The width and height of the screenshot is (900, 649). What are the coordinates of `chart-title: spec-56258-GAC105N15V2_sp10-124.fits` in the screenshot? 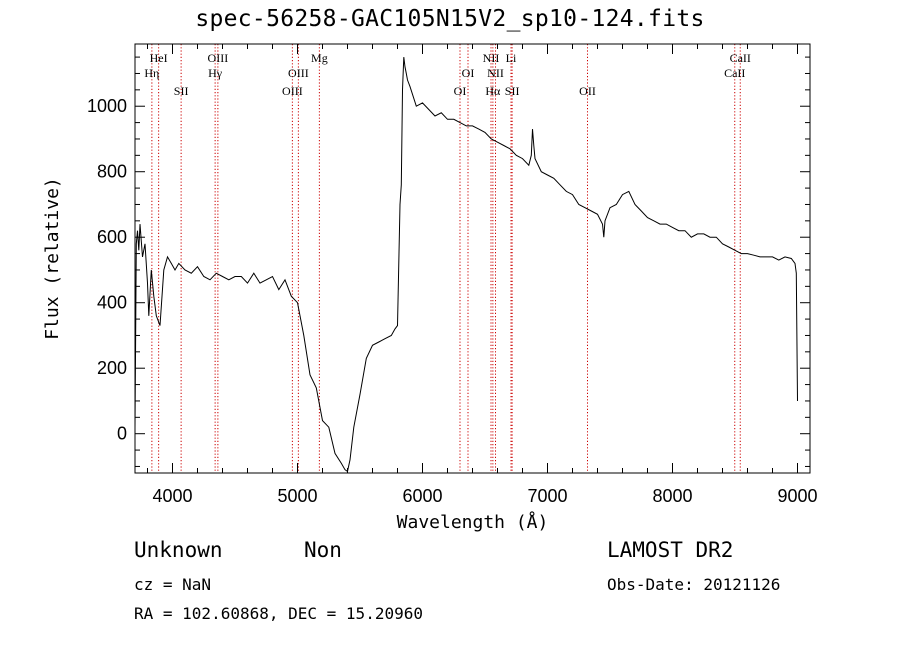 It's located at (450, 19).